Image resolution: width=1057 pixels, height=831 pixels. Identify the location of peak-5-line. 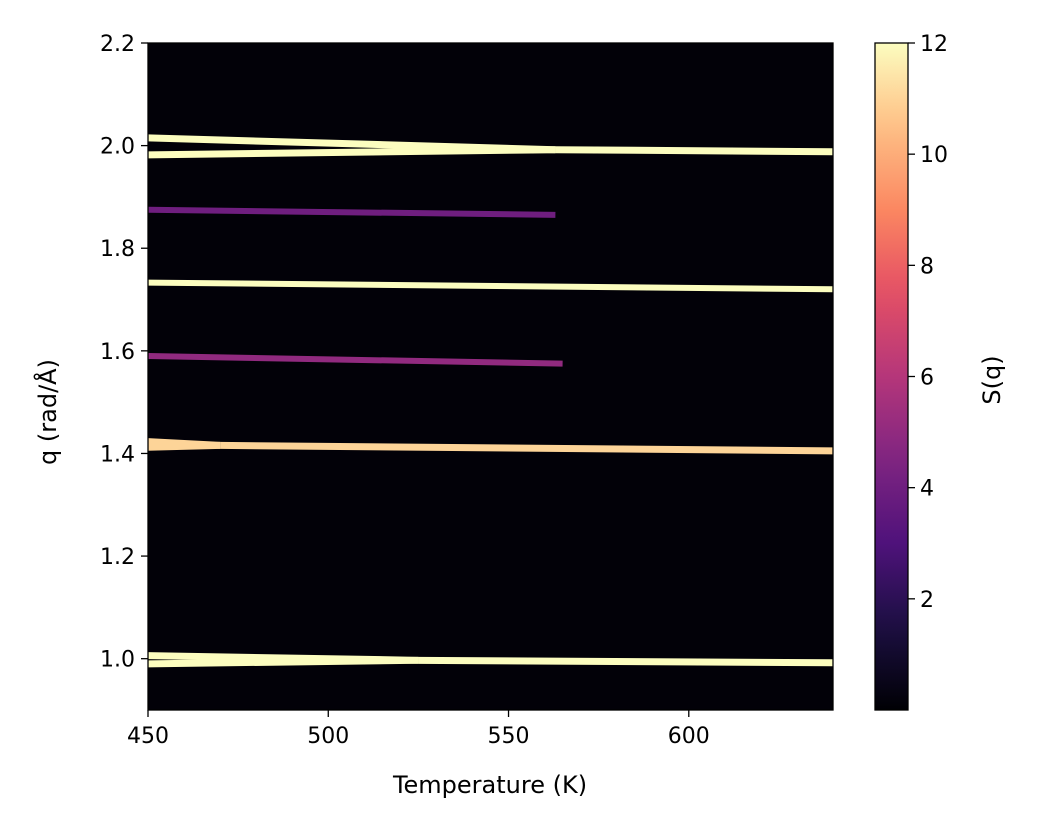
(694, 151).